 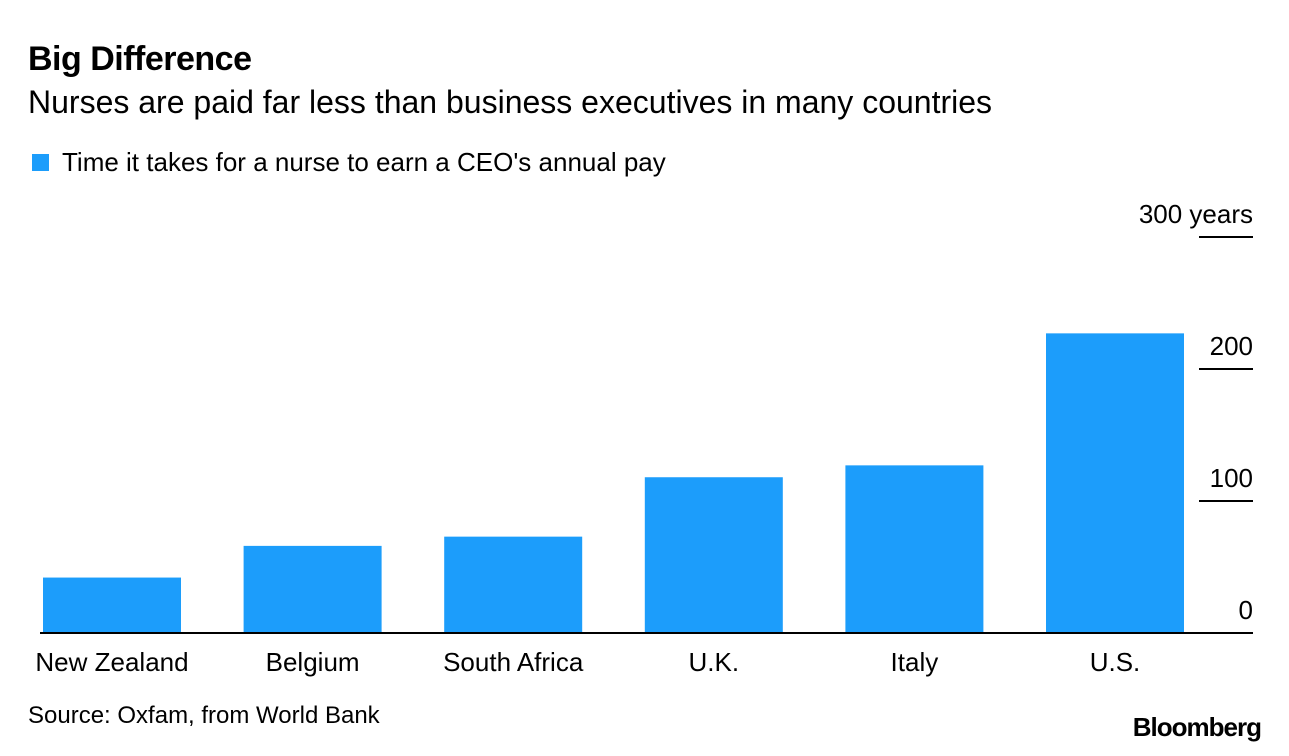 I want to click on bar-u-s, so click(x=1115, y=483).